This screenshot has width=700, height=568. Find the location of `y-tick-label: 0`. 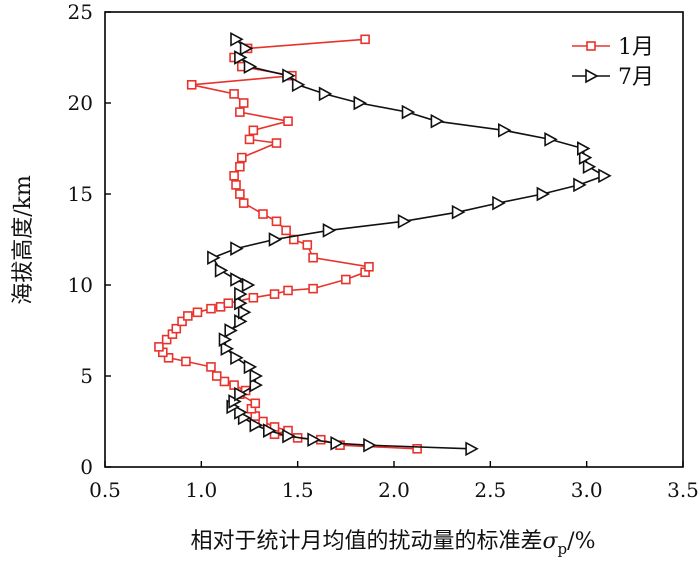

y-tick-label: 0 is located at coordinates (86, 467).